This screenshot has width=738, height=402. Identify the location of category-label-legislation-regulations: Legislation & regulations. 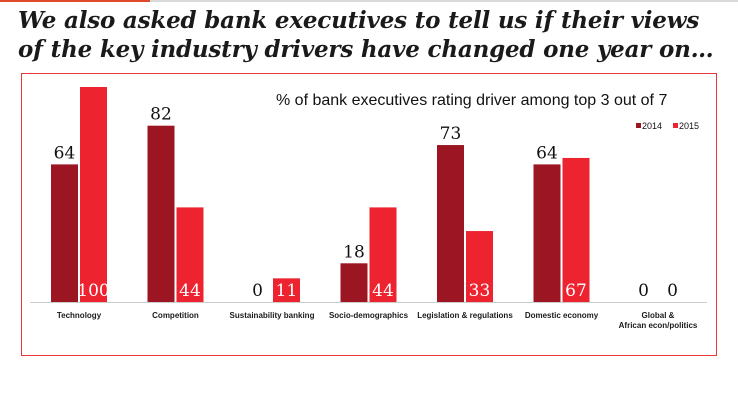
(465, 315).